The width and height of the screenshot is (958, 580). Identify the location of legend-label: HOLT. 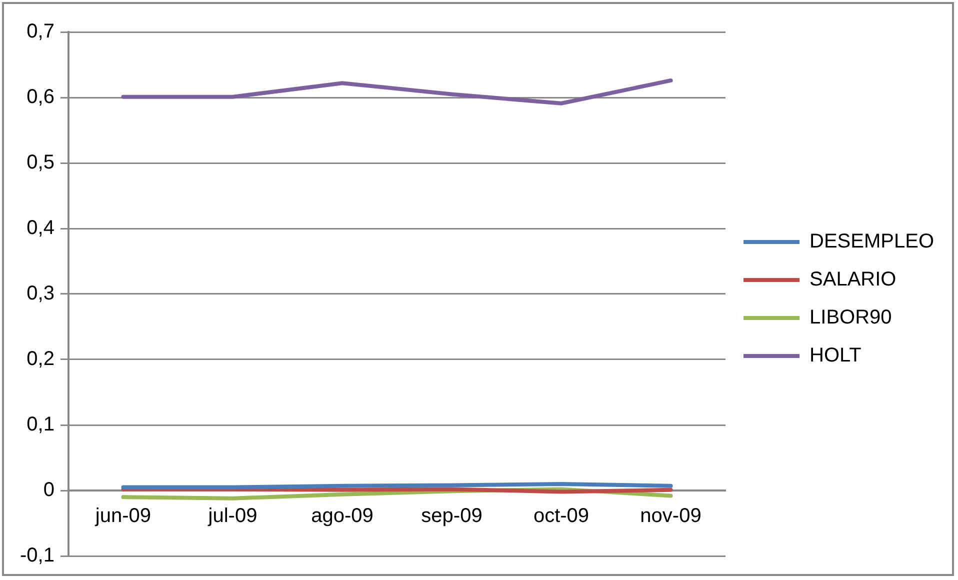
(836, 355).